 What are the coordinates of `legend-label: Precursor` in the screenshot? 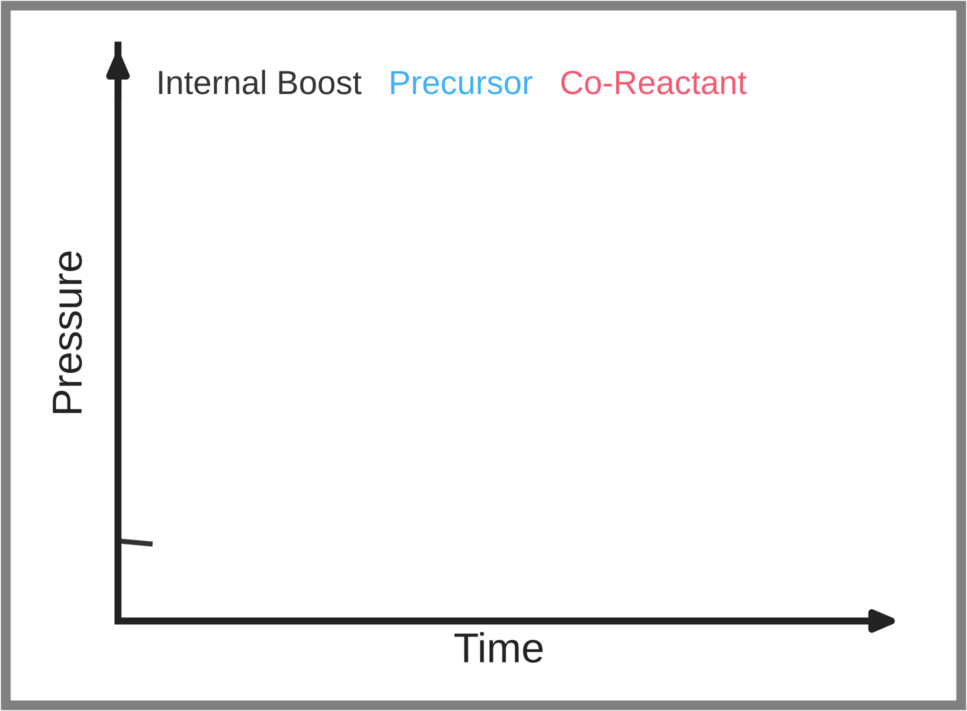 It's located at (461, 82).